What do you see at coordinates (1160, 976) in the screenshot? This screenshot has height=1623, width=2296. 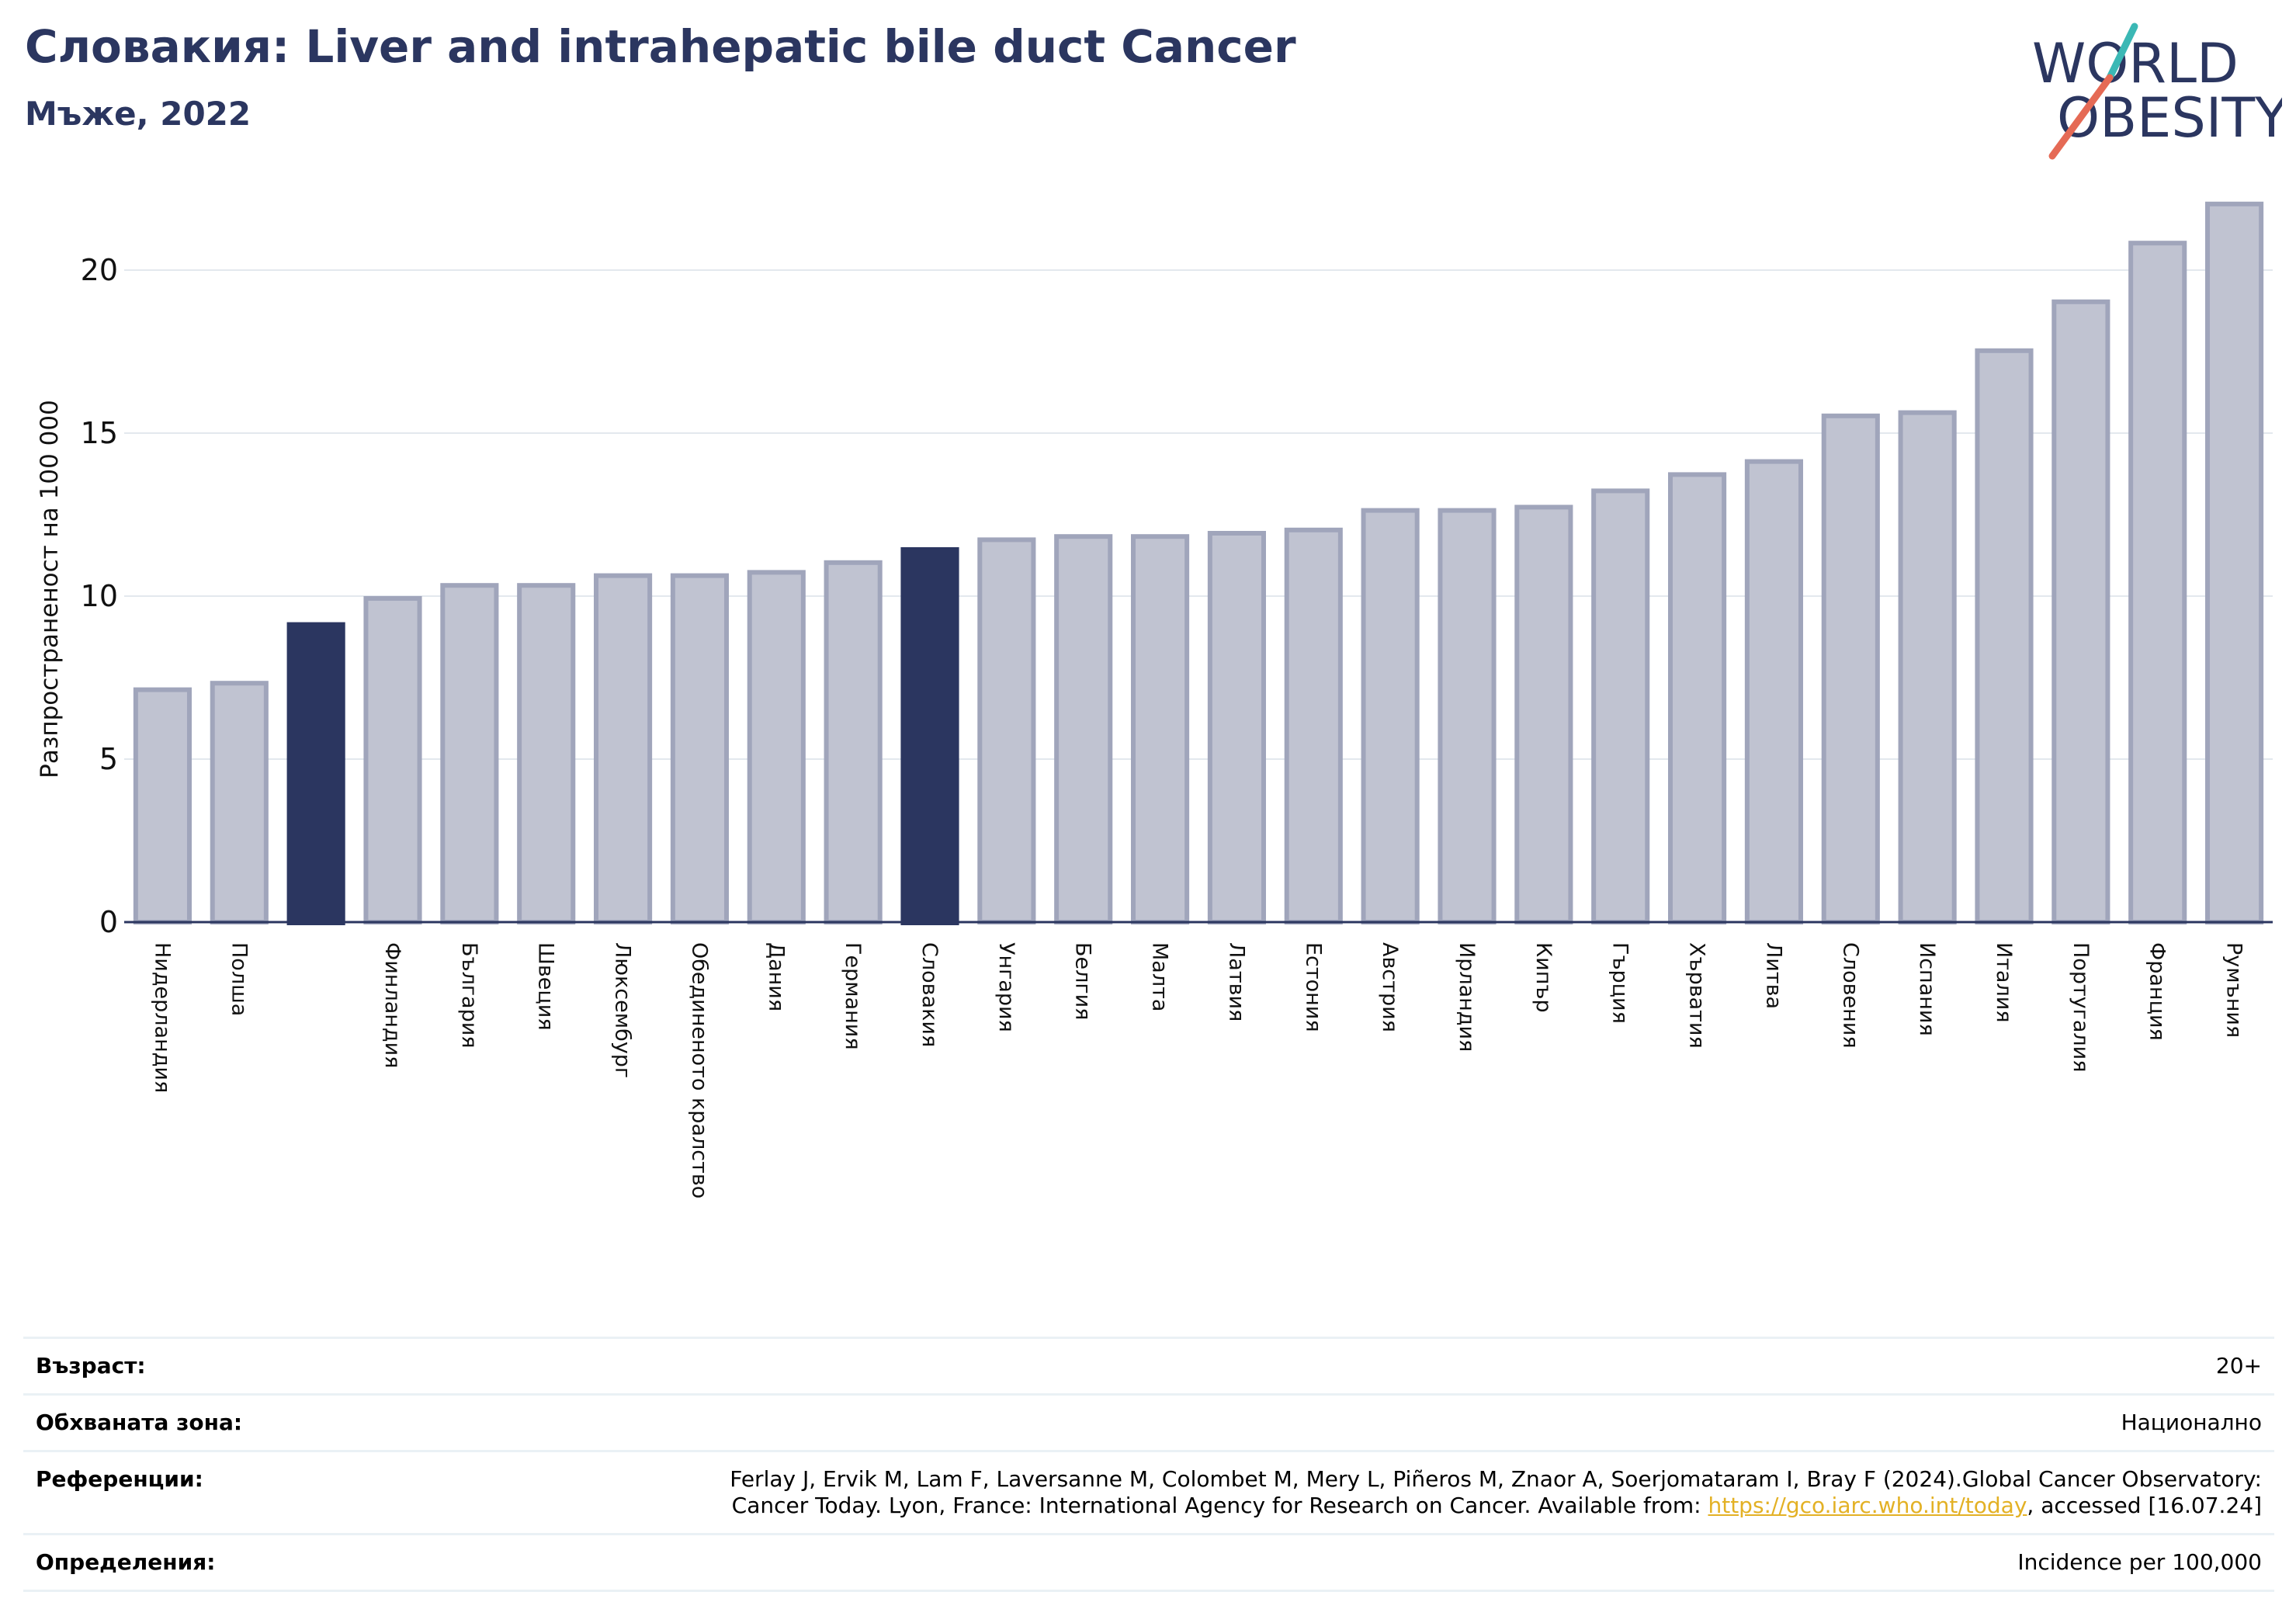 I see `x-tick-label: Малта` at bounding box center [1160, 976].